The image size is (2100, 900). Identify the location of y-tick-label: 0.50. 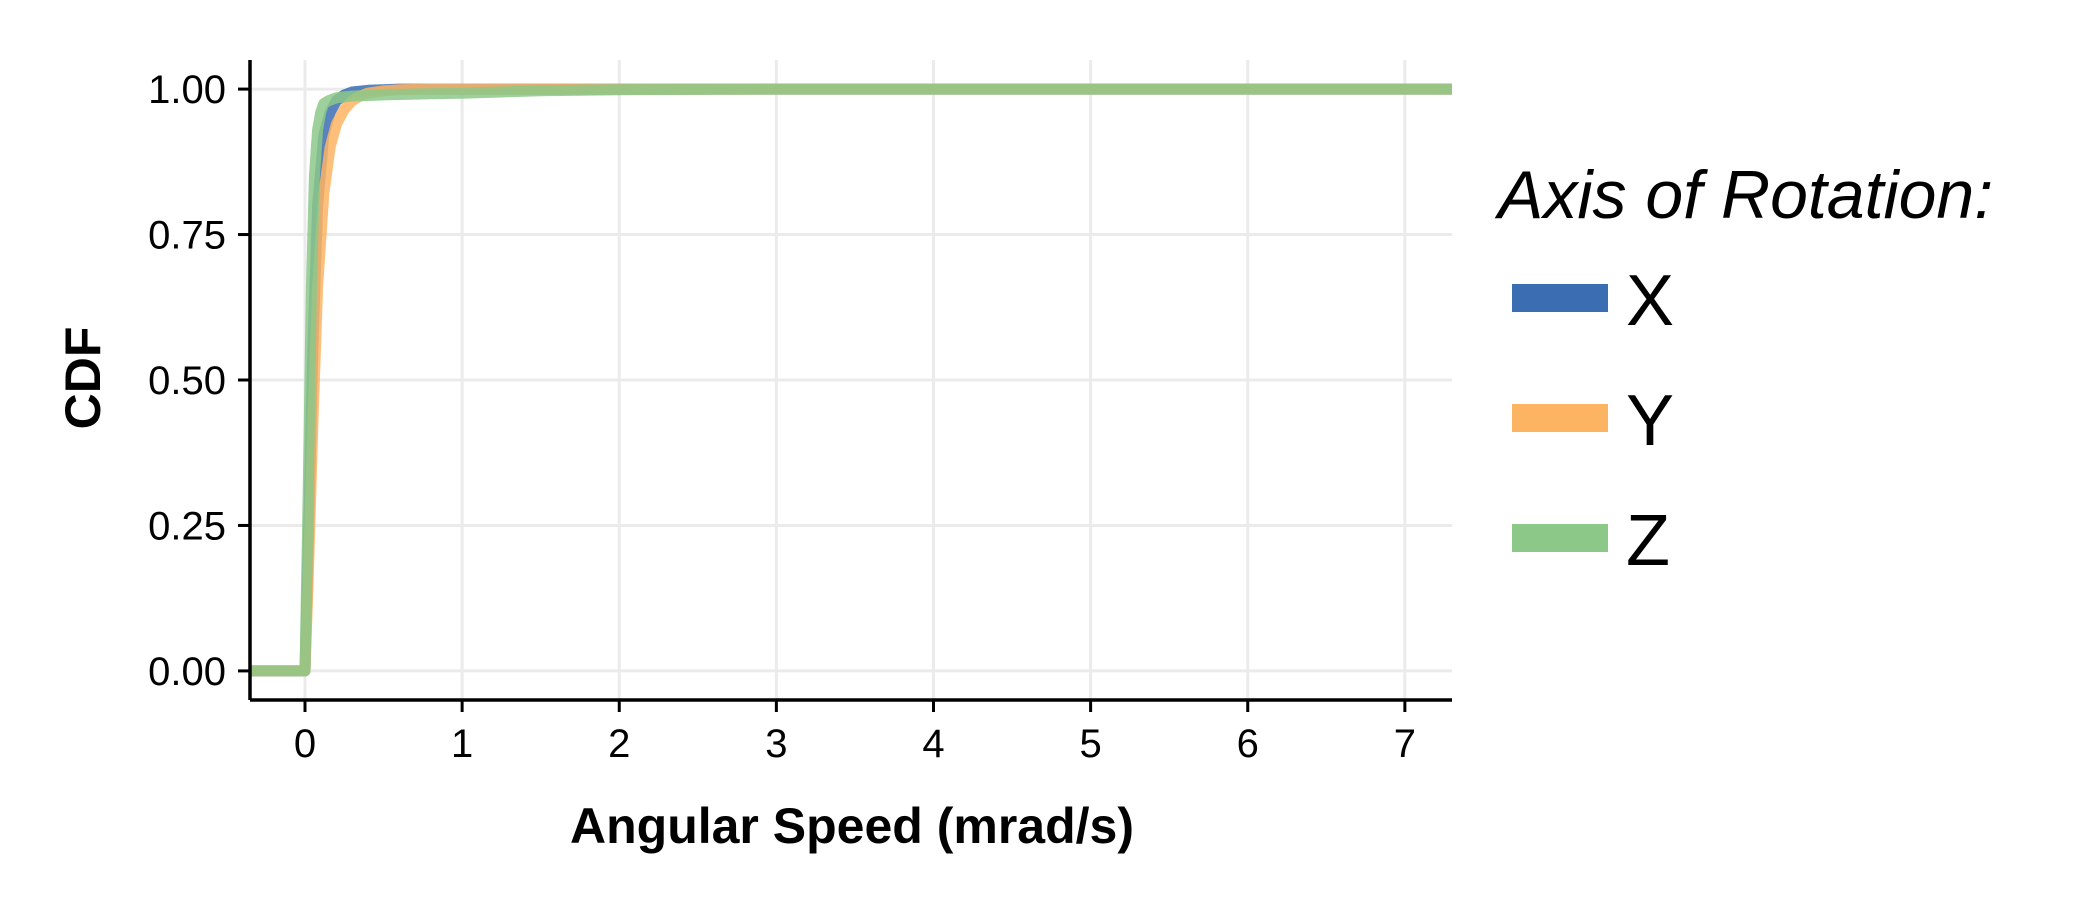
(187, 381).